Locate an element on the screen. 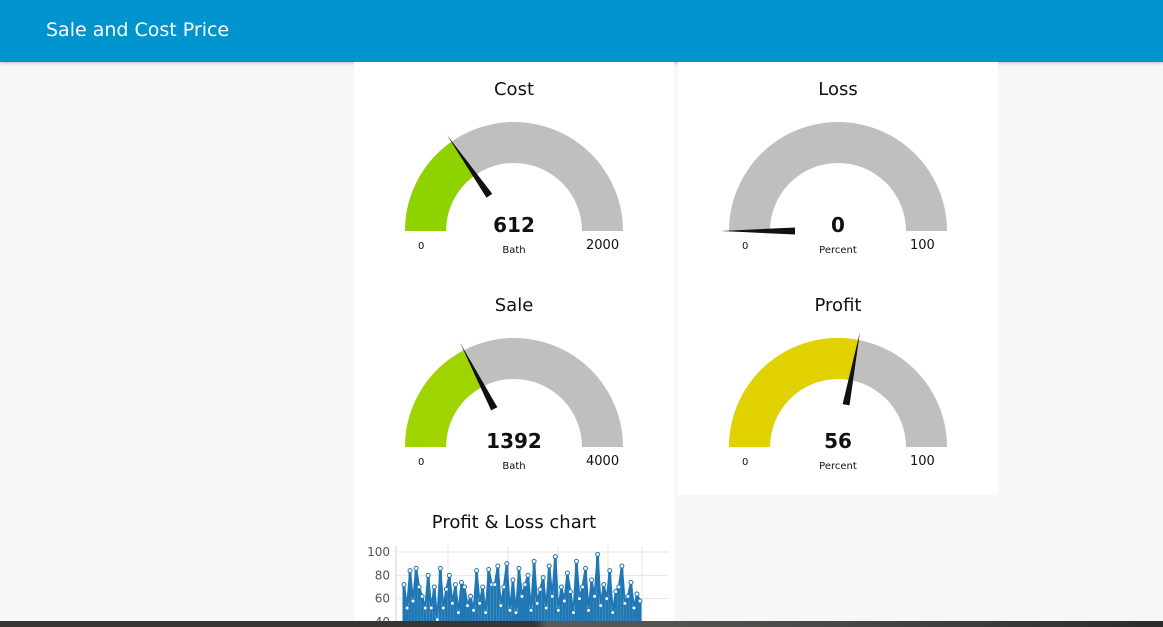 The image size is (1163, 627). header-bar: Sale and Cost Price is located at coordinates (581, 31).